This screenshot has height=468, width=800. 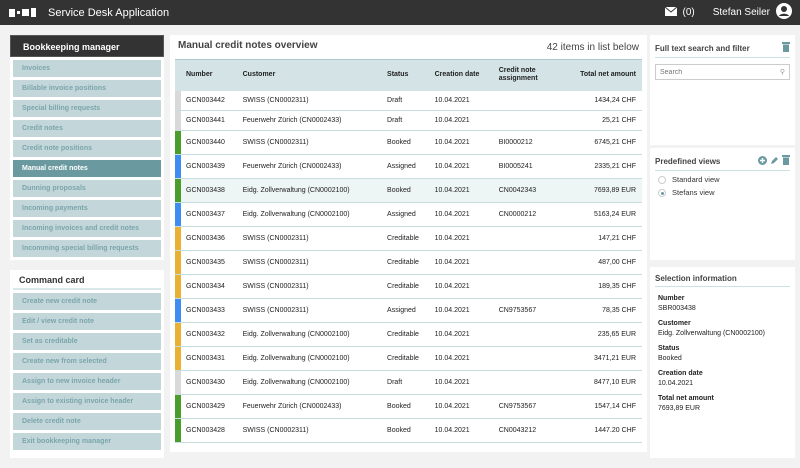 I want to click on nav-item: Dunning proposals, so click(x=87, y=188).